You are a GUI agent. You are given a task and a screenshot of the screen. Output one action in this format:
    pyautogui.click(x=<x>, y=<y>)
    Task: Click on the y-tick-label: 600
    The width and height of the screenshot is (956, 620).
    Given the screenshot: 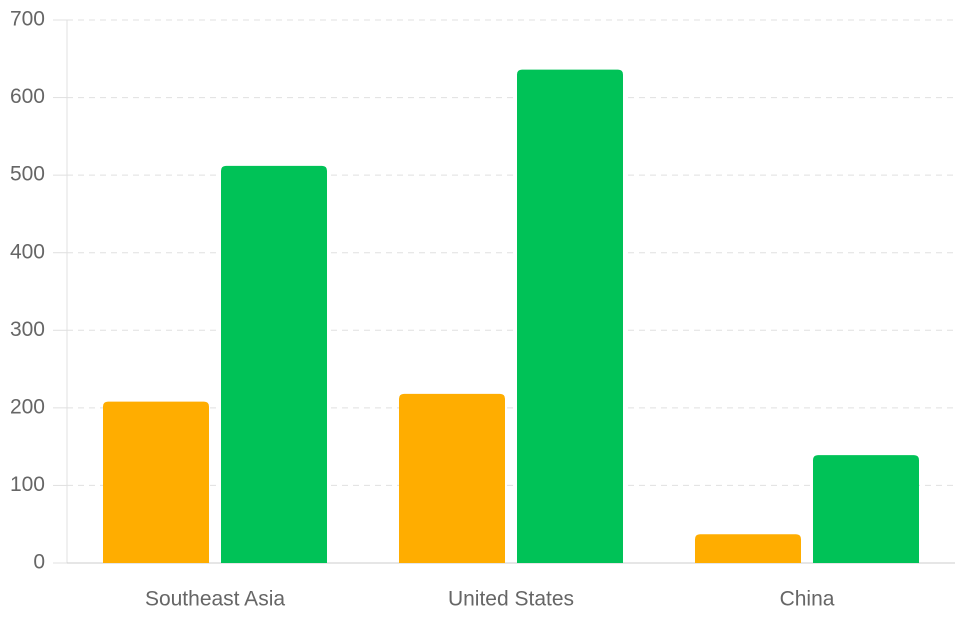 What is the action you would take?
    pyautogui.click(x=27, y=96)
    